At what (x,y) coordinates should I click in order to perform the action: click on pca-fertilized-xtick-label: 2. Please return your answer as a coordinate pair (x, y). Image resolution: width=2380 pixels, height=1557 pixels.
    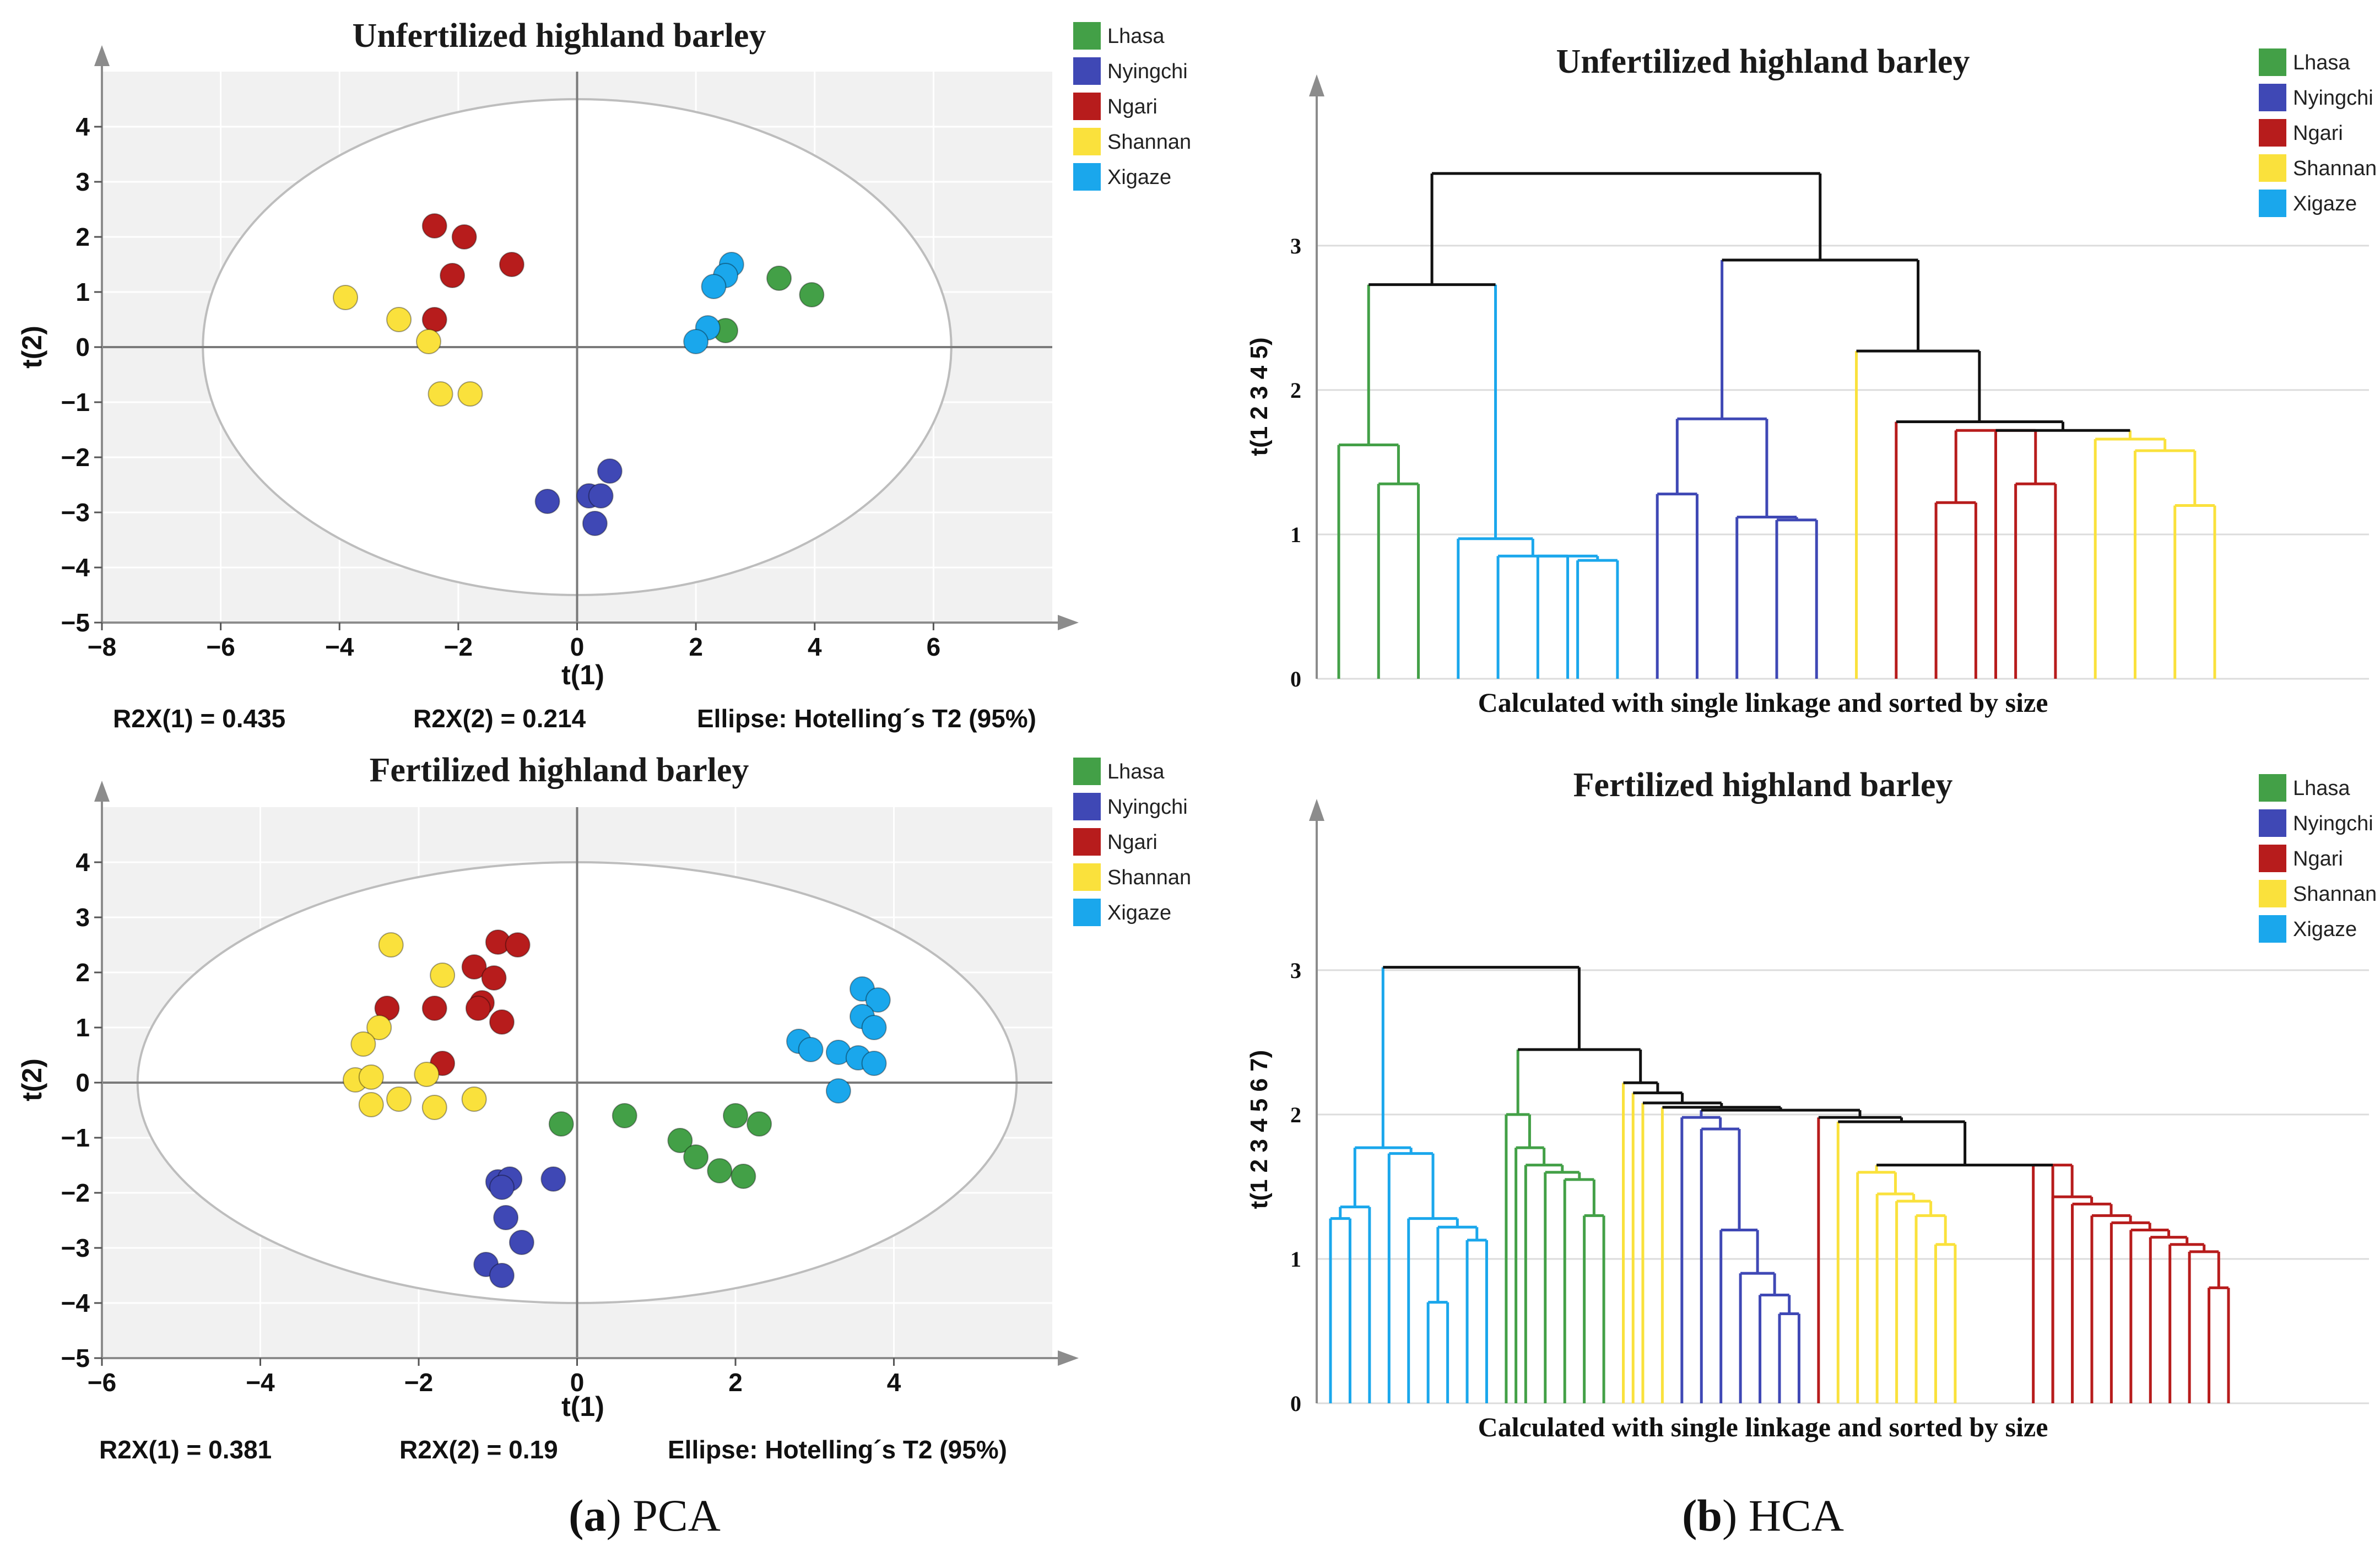
    Looking at the image, I should click on (735, 1382).